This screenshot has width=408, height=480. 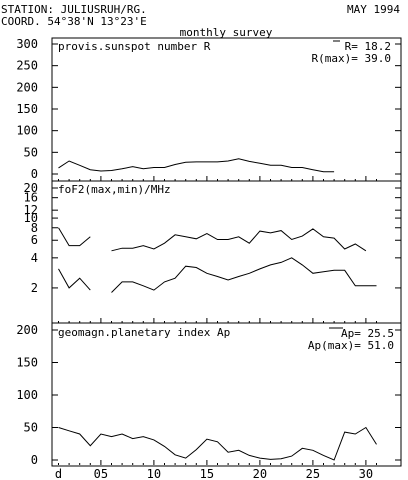 I want to click on y-tick-label: 6, so click(x=34, y=240).